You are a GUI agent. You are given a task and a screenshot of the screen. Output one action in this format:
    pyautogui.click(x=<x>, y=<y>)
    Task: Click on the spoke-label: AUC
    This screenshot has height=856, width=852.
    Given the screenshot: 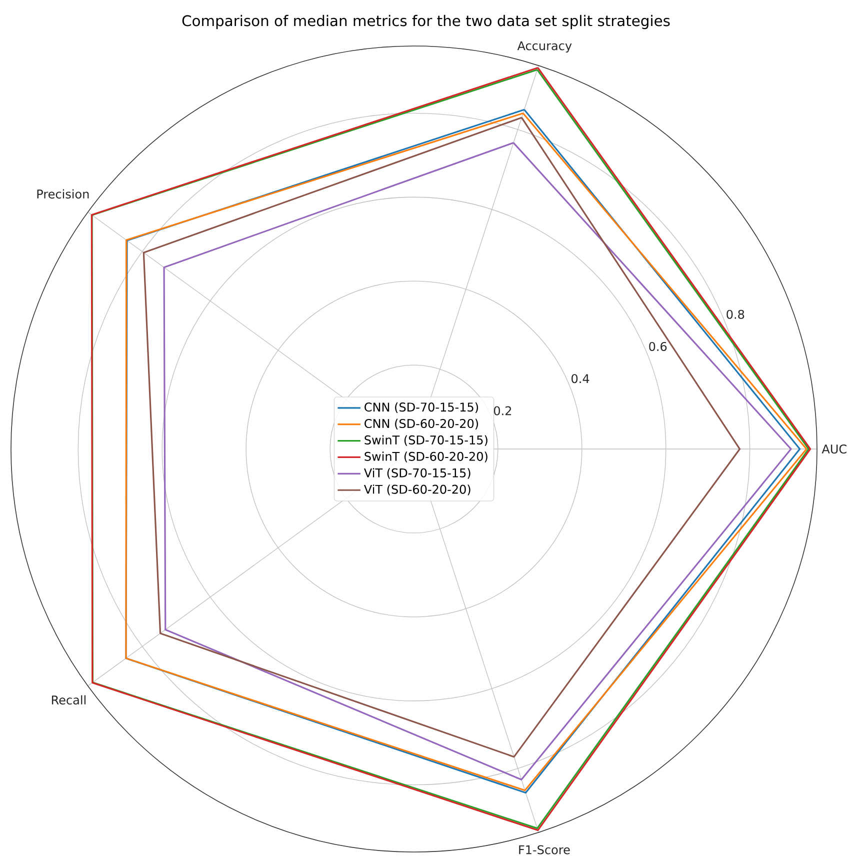 What is the action you would take?
    pyautogui.click(x=834, y=449)
    